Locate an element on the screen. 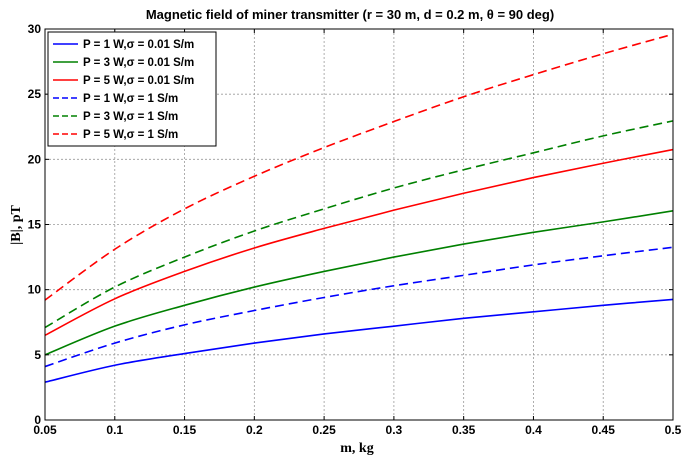  y-axis-label: |B|, pT is located at coordinates (16, 225).